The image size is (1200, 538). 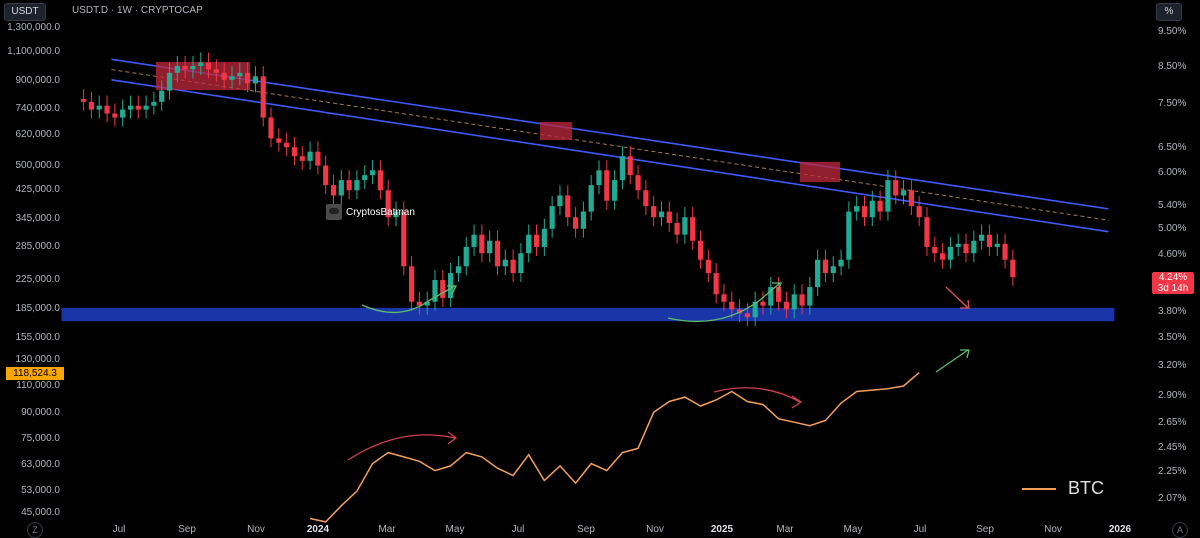 What do you see at coordinates (588, 314) in the screenshot?
I see `support-zone` at bounding box center [588, 314].